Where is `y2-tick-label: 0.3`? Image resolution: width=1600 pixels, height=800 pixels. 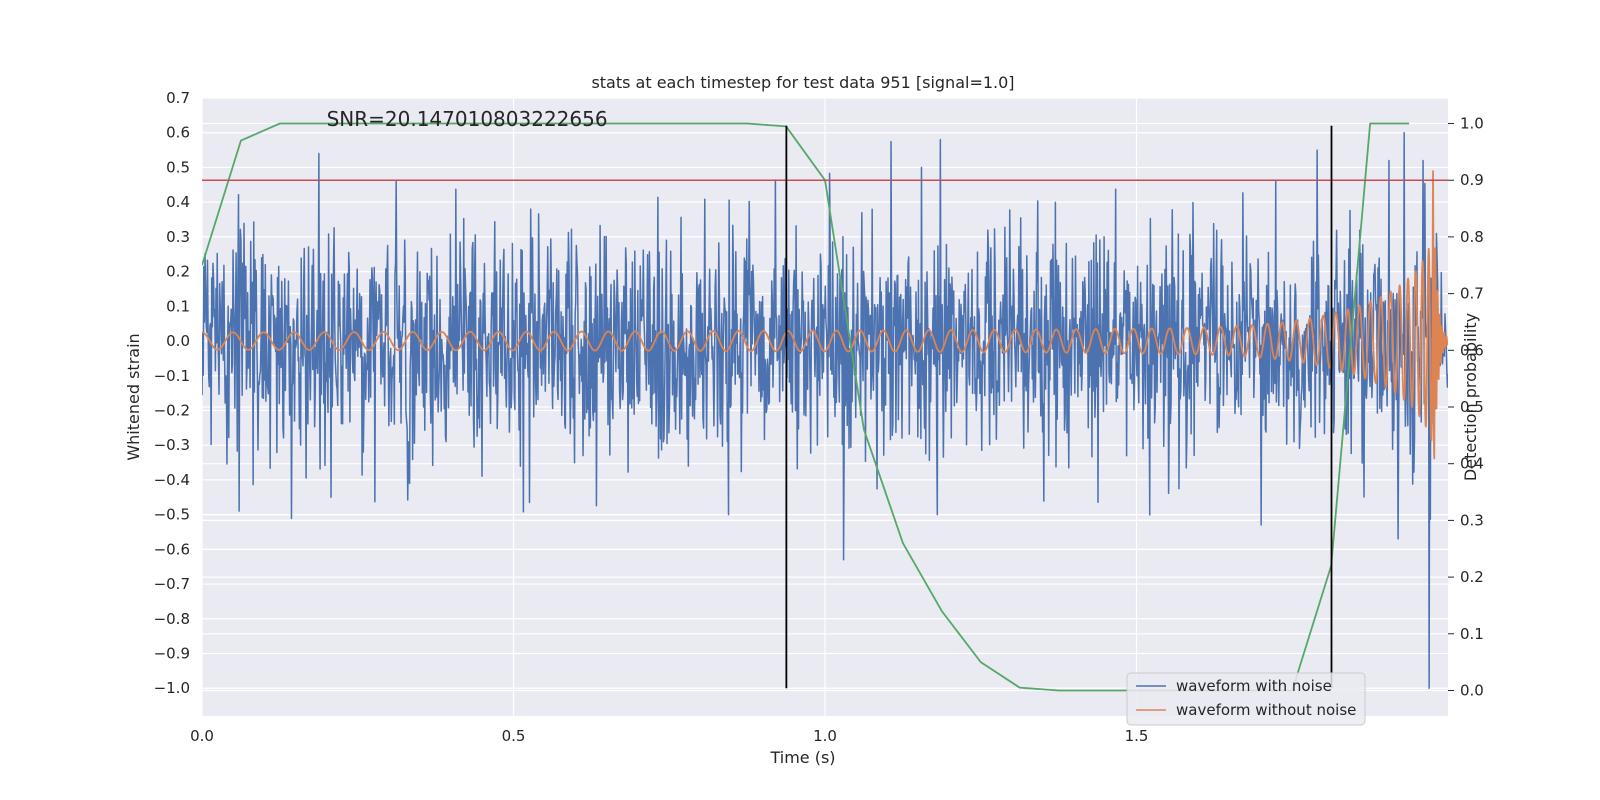
y2-tick-label: 0.3 is located at coordinates (1472, 520).